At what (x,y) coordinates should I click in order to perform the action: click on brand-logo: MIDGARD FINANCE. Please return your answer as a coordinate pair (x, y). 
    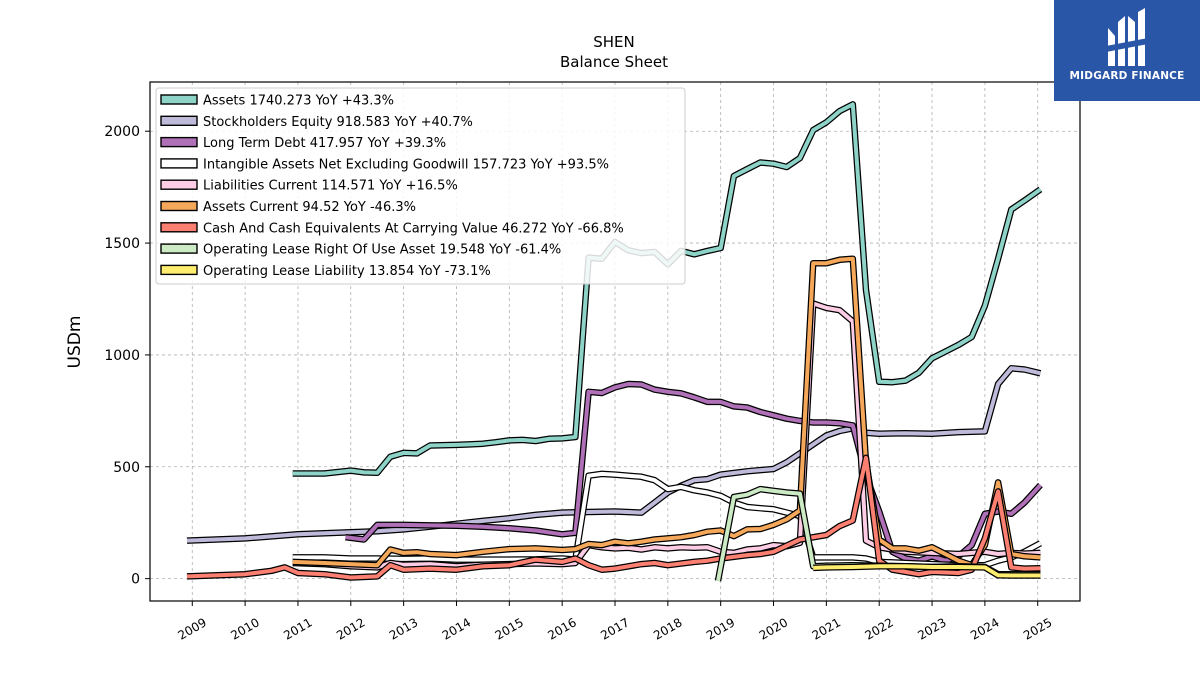
    Looking at the image, I should click on (1127, 50).